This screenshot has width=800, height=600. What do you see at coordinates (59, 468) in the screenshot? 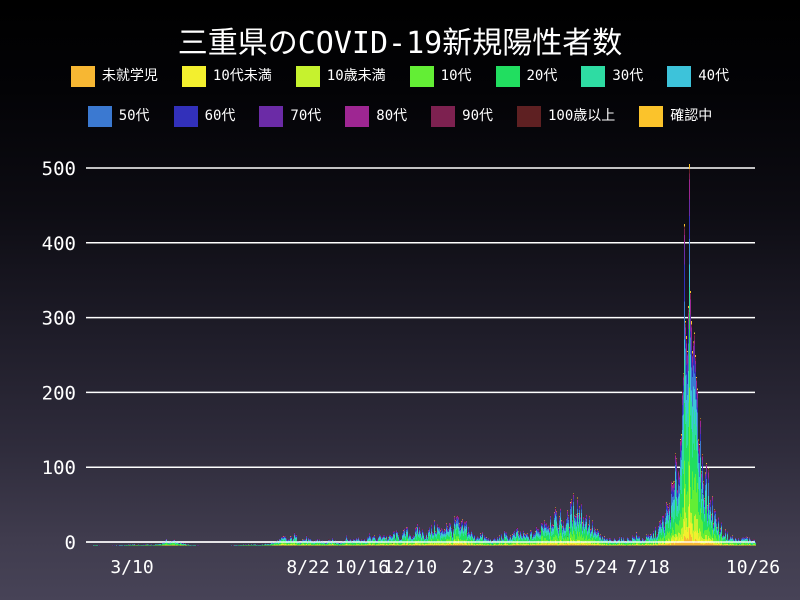
I see `y-tick-label: 100` at bounding box center [59, 468].